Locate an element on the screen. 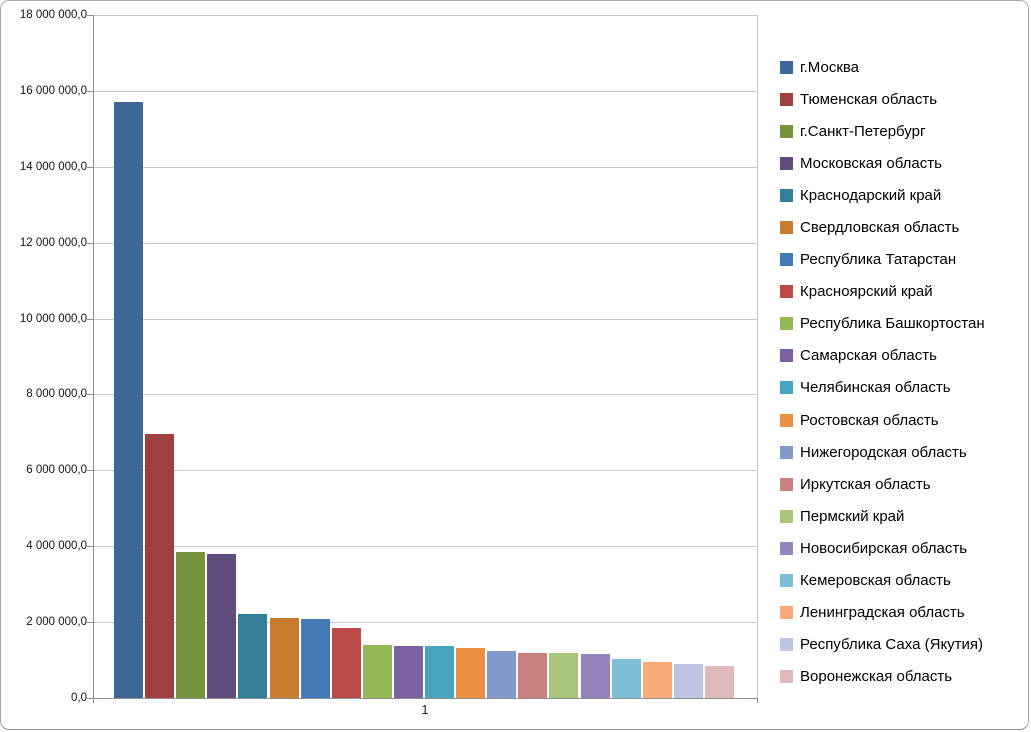 The height and width of the screenshot is (732, 1031). legend-item-9: Республика Башкортостан is located at coordinates (882, 324).